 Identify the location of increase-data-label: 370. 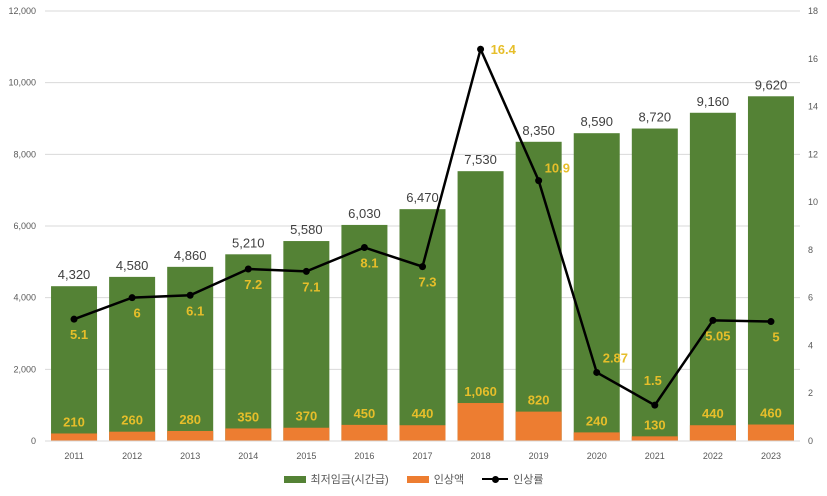
(306, 416).